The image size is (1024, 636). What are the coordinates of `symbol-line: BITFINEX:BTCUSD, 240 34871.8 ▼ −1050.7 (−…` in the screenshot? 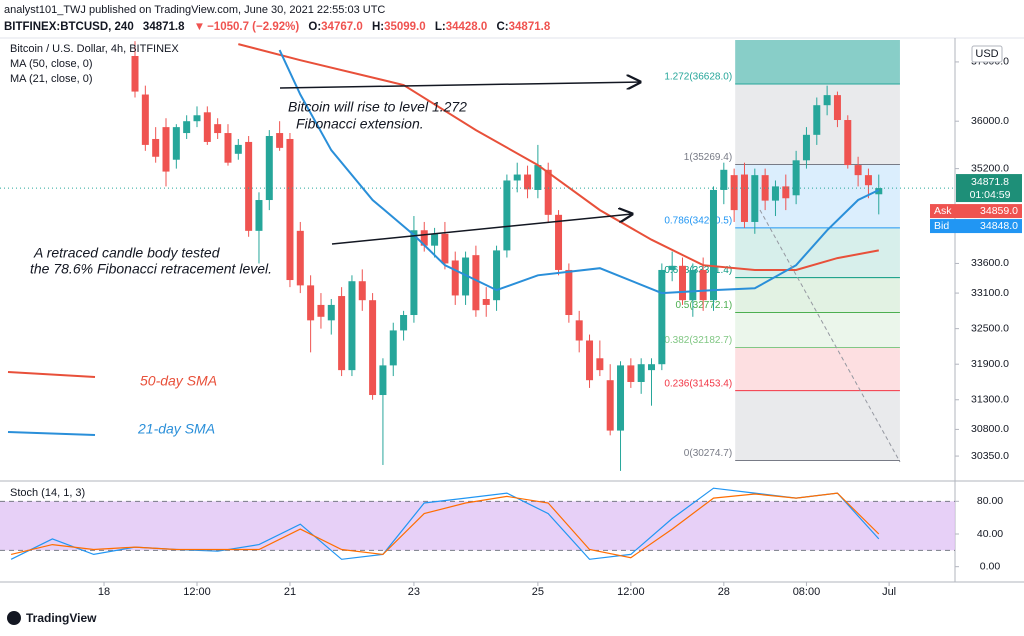 It's located at (277, 27).